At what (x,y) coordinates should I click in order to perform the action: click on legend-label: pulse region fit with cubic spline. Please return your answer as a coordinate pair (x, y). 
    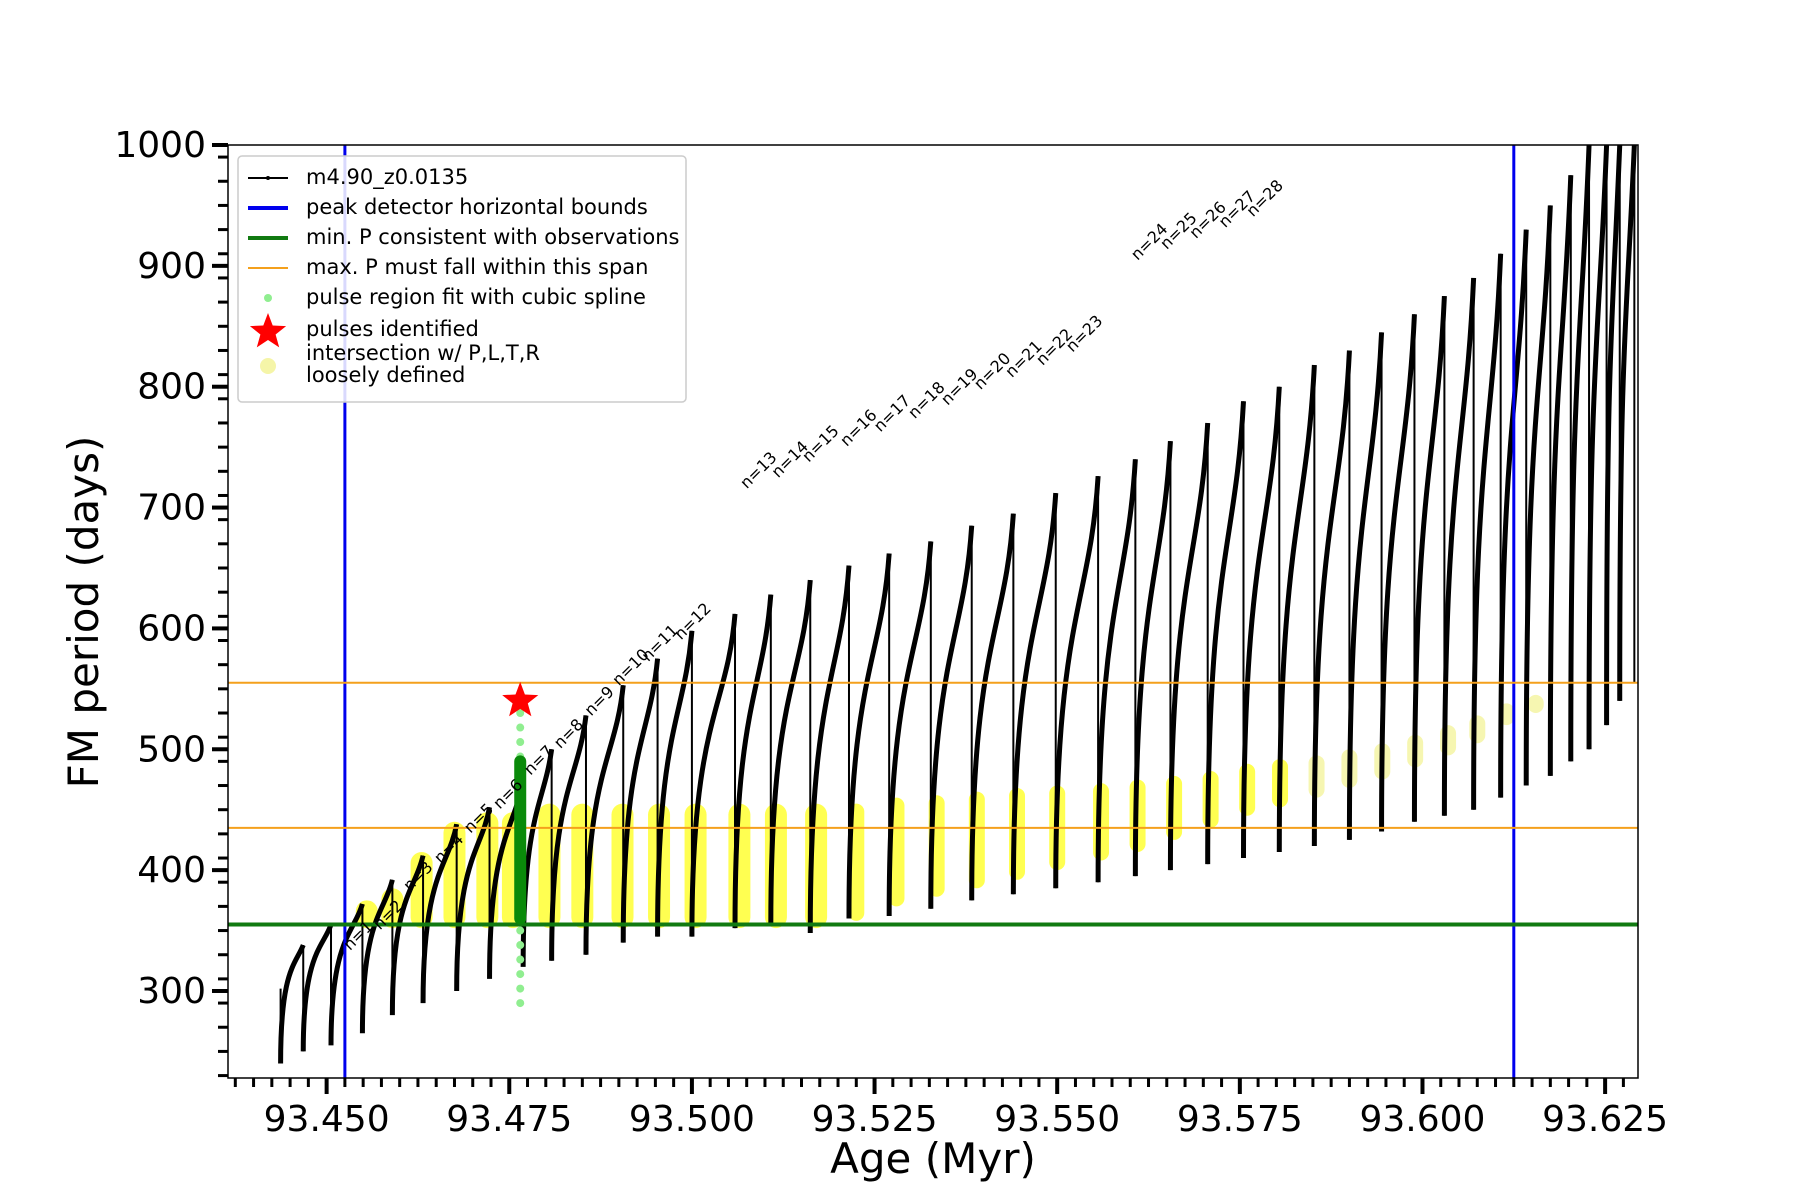
    Looking at the image, I should click on (476, 297).